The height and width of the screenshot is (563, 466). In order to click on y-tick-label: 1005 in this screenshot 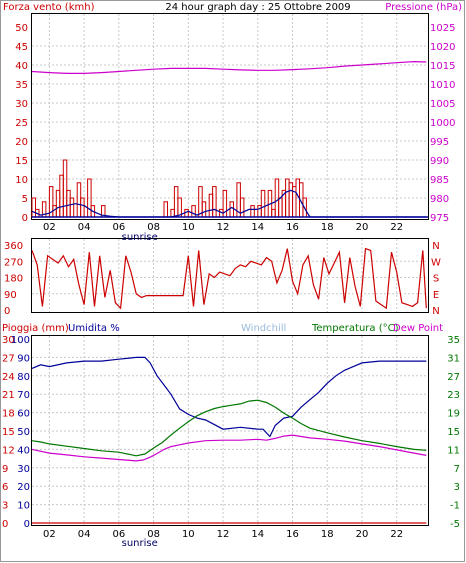, I will do `click(442, 104)`.